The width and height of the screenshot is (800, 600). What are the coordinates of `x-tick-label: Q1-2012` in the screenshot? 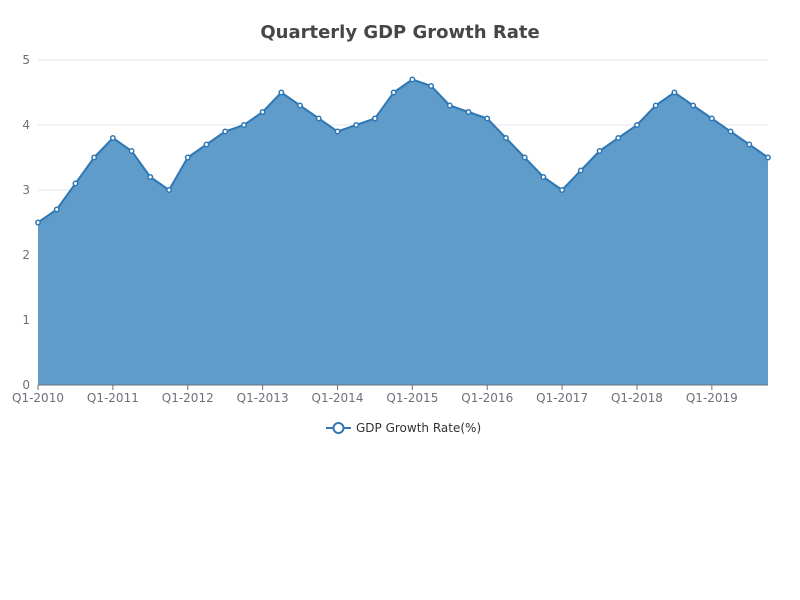 It's located at (188, 398).